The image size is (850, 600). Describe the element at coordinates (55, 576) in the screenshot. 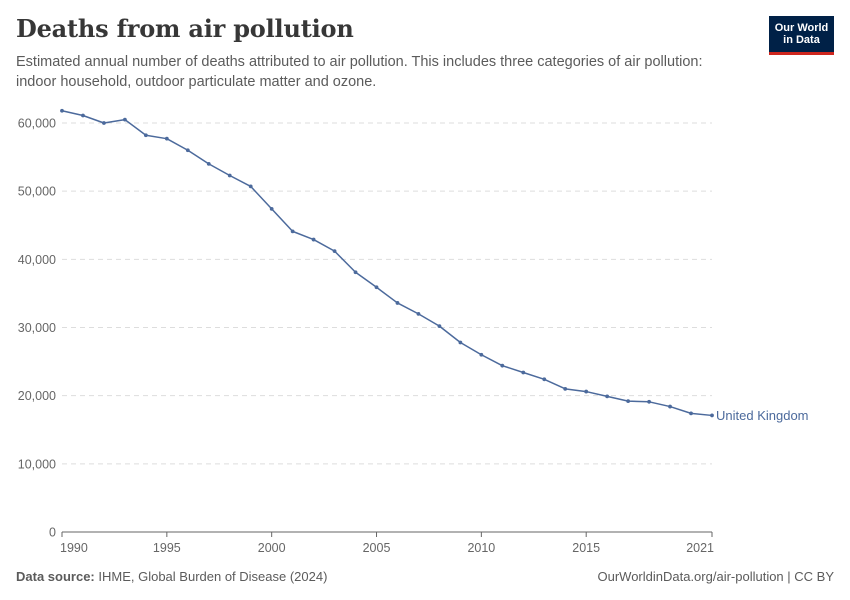

I see `data-source-label: Data source:` at that location.